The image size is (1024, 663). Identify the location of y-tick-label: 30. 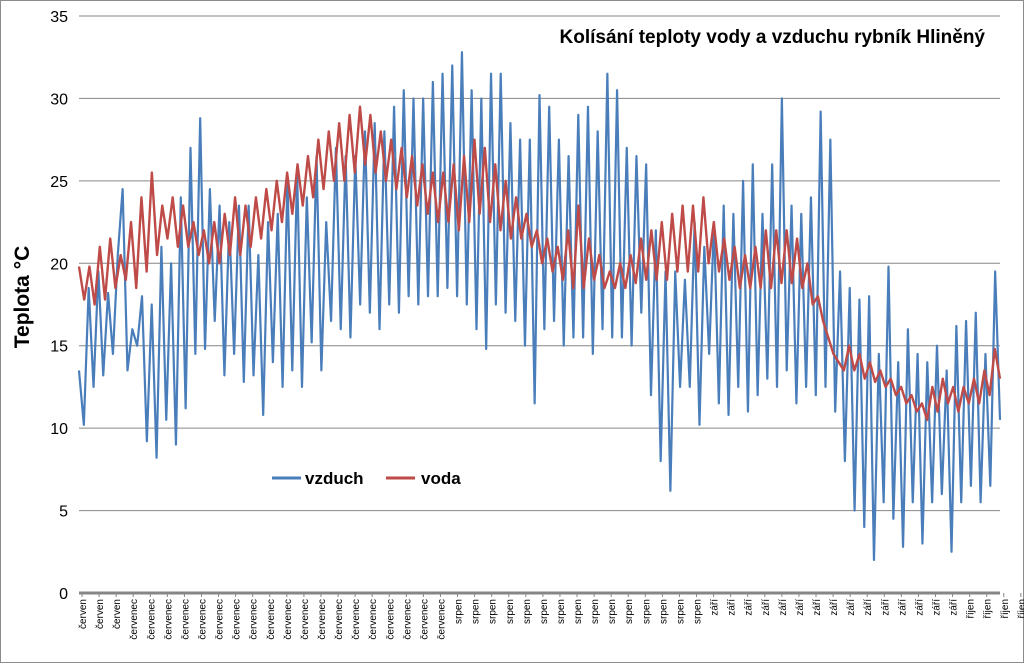
(59, 99).